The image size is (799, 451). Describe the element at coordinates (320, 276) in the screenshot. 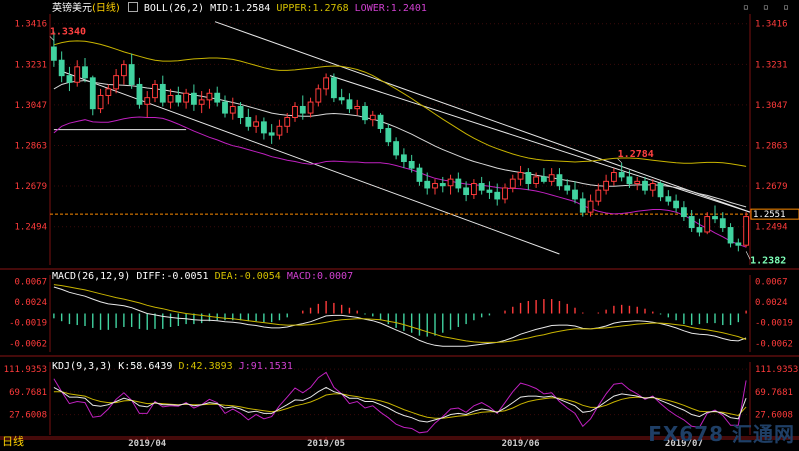

I see `macd-hist-value: MACD:0.0007` at that location.